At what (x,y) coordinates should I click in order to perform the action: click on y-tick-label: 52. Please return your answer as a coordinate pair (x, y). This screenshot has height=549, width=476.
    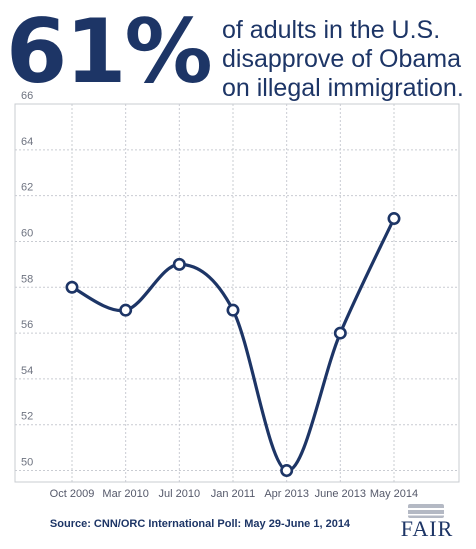
    Looking at the image, I should click on (27, 417).